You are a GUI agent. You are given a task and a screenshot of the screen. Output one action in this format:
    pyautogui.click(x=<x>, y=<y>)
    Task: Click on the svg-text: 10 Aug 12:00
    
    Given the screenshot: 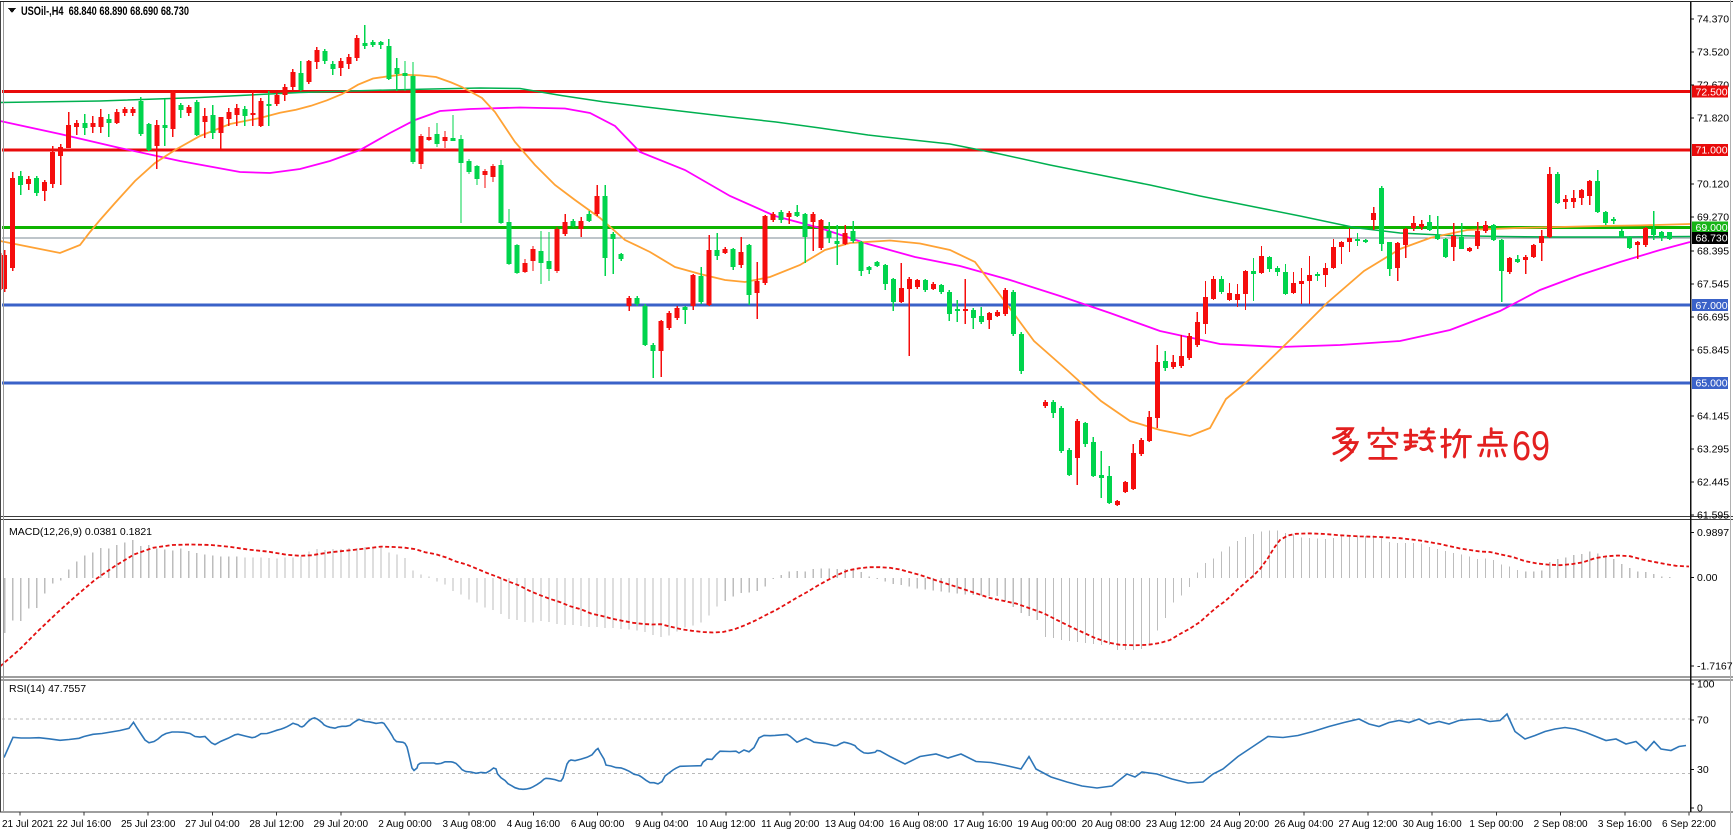 What is the action you would take?
    pyautogui.click(x=726, y=824)
    